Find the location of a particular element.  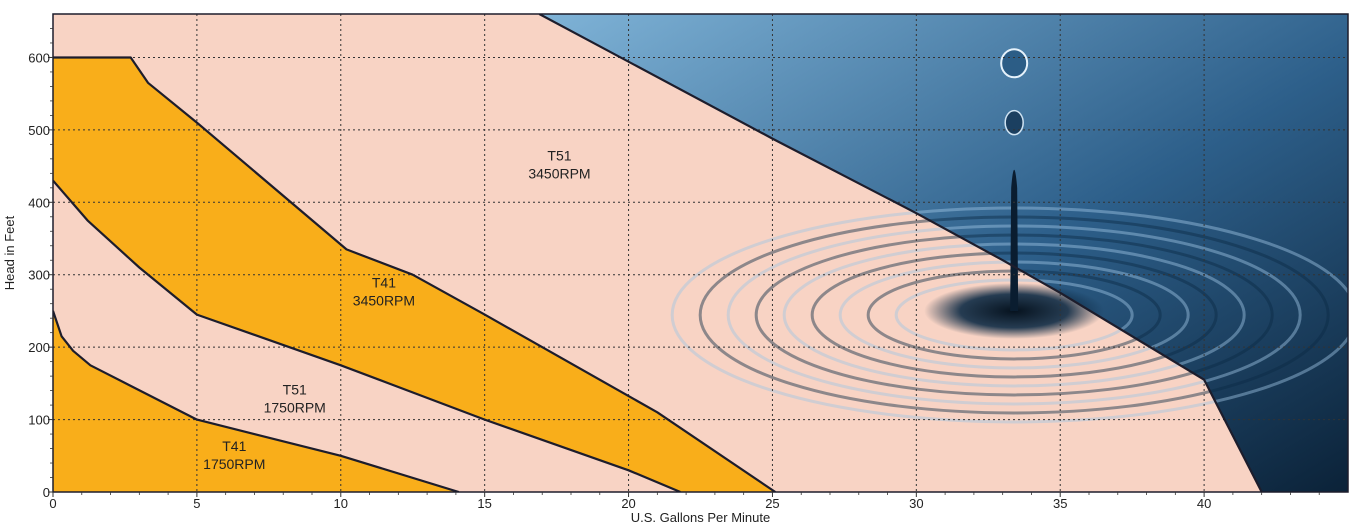

y-tick-label: 400 is located at coordinates (39, 202).